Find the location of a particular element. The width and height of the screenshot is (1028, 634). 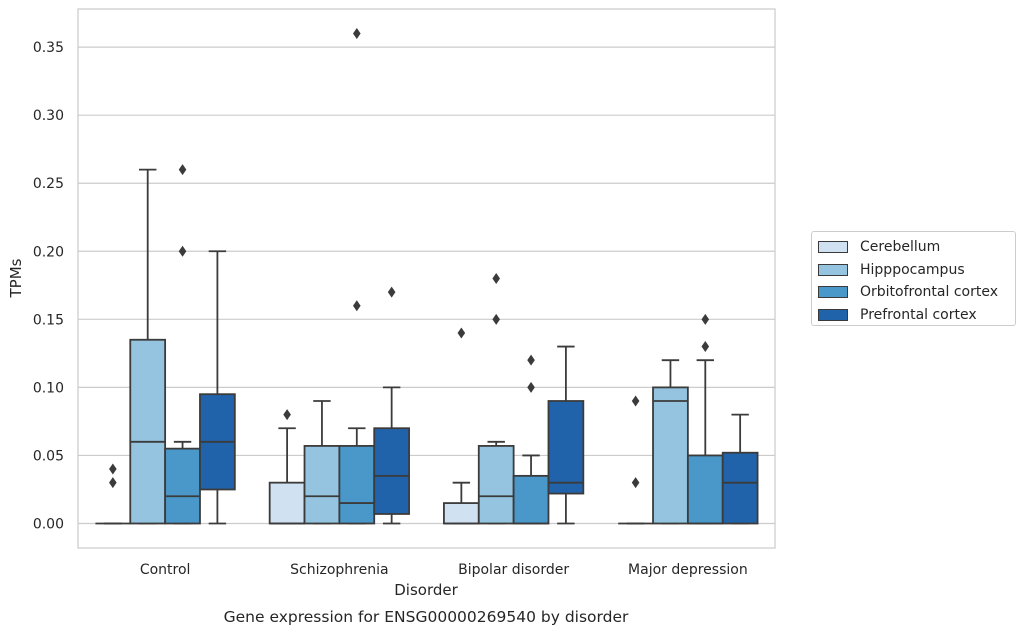

x-tick-label: Control is located at coordinates (165, 570).